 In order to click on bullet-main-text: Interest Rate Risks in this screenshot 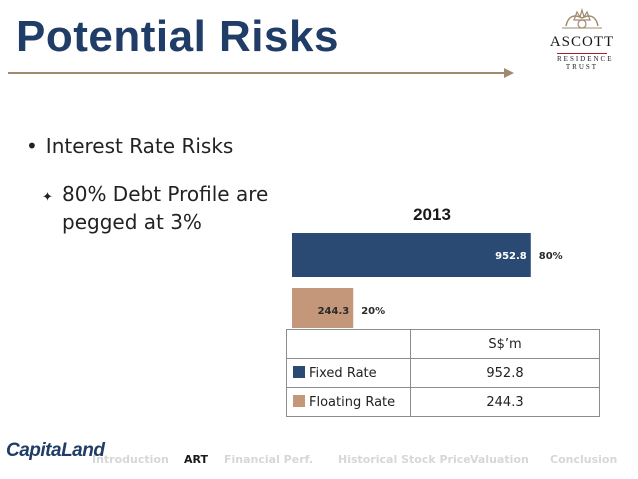, I will do `click(139, 146)`.